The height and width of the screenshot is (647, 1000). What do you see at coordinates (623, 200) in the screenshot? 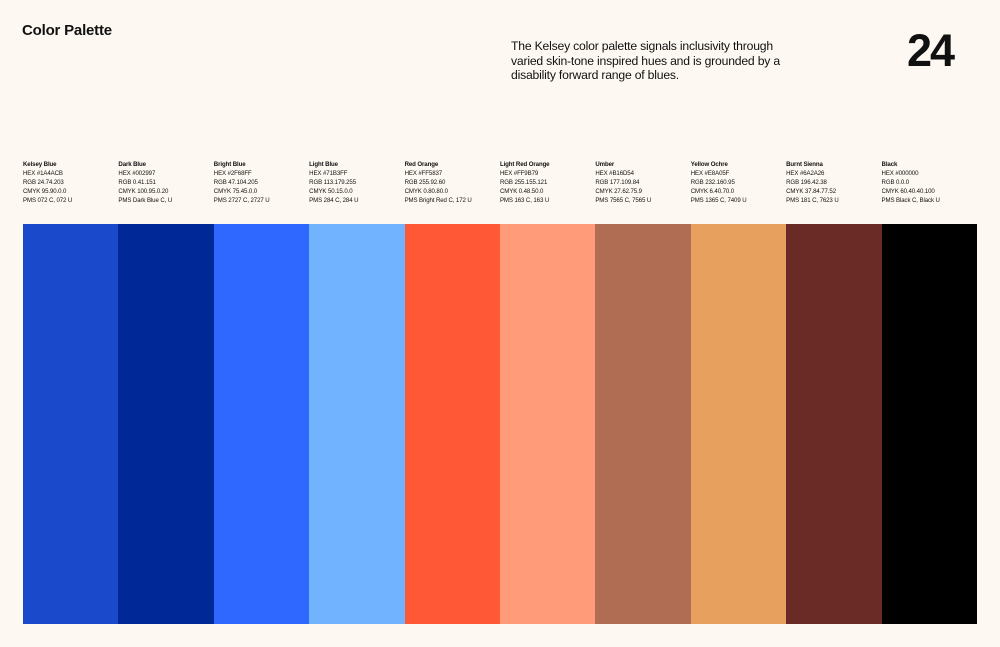
I see `color-pms: PMS 7565 C, 7565 U` at bounding box center [623, 200].